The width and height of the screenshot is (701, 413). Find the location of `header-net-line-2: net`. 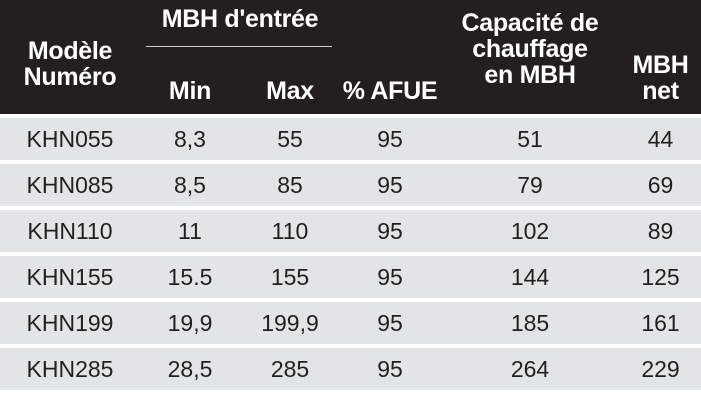

header-net-line-2: net is located at coordinates (660, 91).